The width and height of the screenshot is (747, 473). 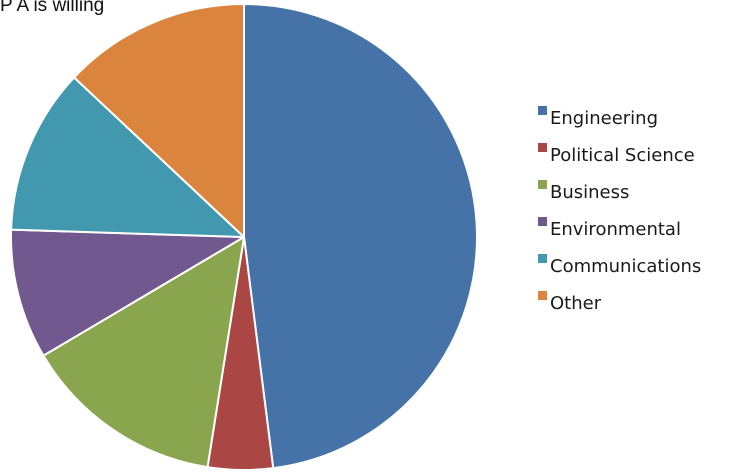 What do you see at coordinates (542, 184) in the screenshot?
I see `legend-swatch-business` at bounding box center [542, 184].